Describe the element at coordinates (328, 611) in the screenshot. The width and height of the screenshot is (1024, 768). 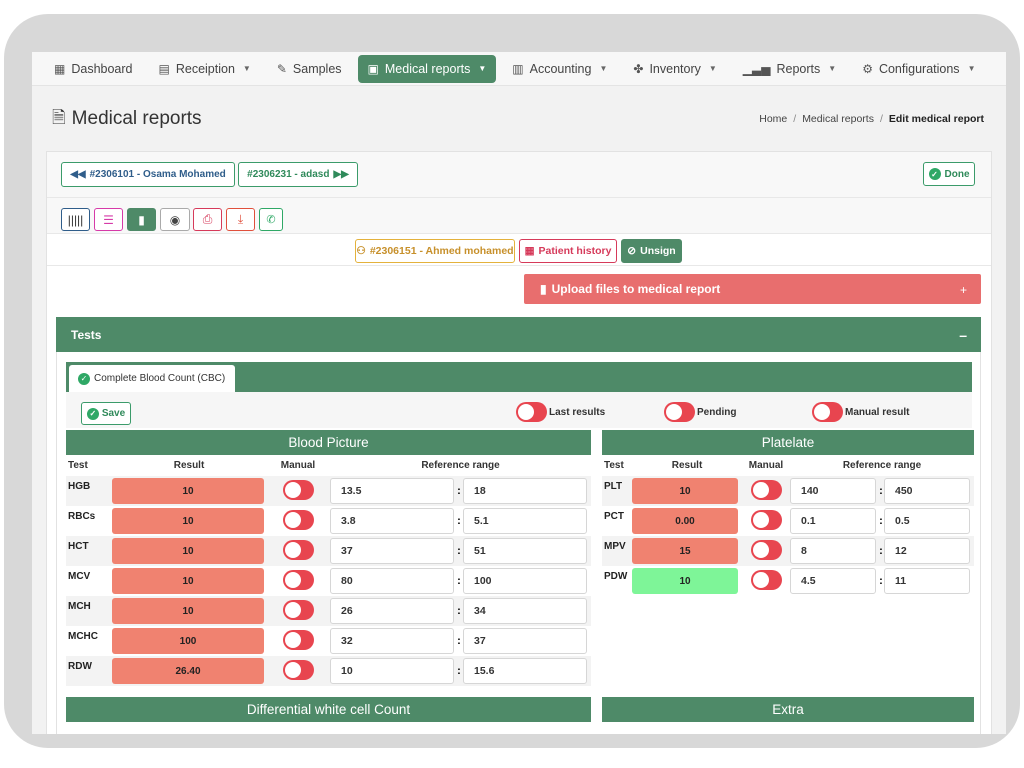
I see `table-row: MCH 10 26:34` at that location.